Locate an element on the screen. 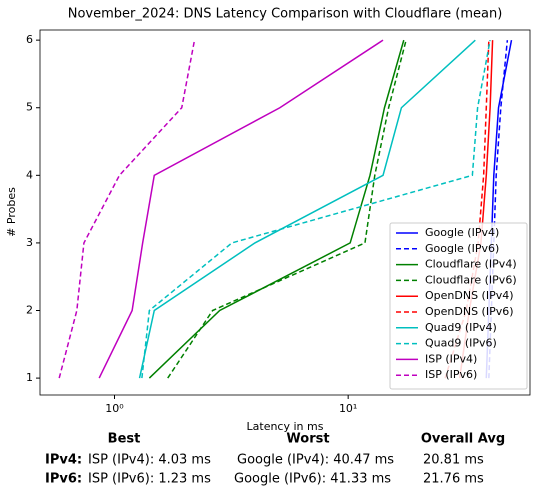 This screenshot has height=496, width=541. legend-label: OpenDNS (IPv4) is located at coordinates (469, 295).